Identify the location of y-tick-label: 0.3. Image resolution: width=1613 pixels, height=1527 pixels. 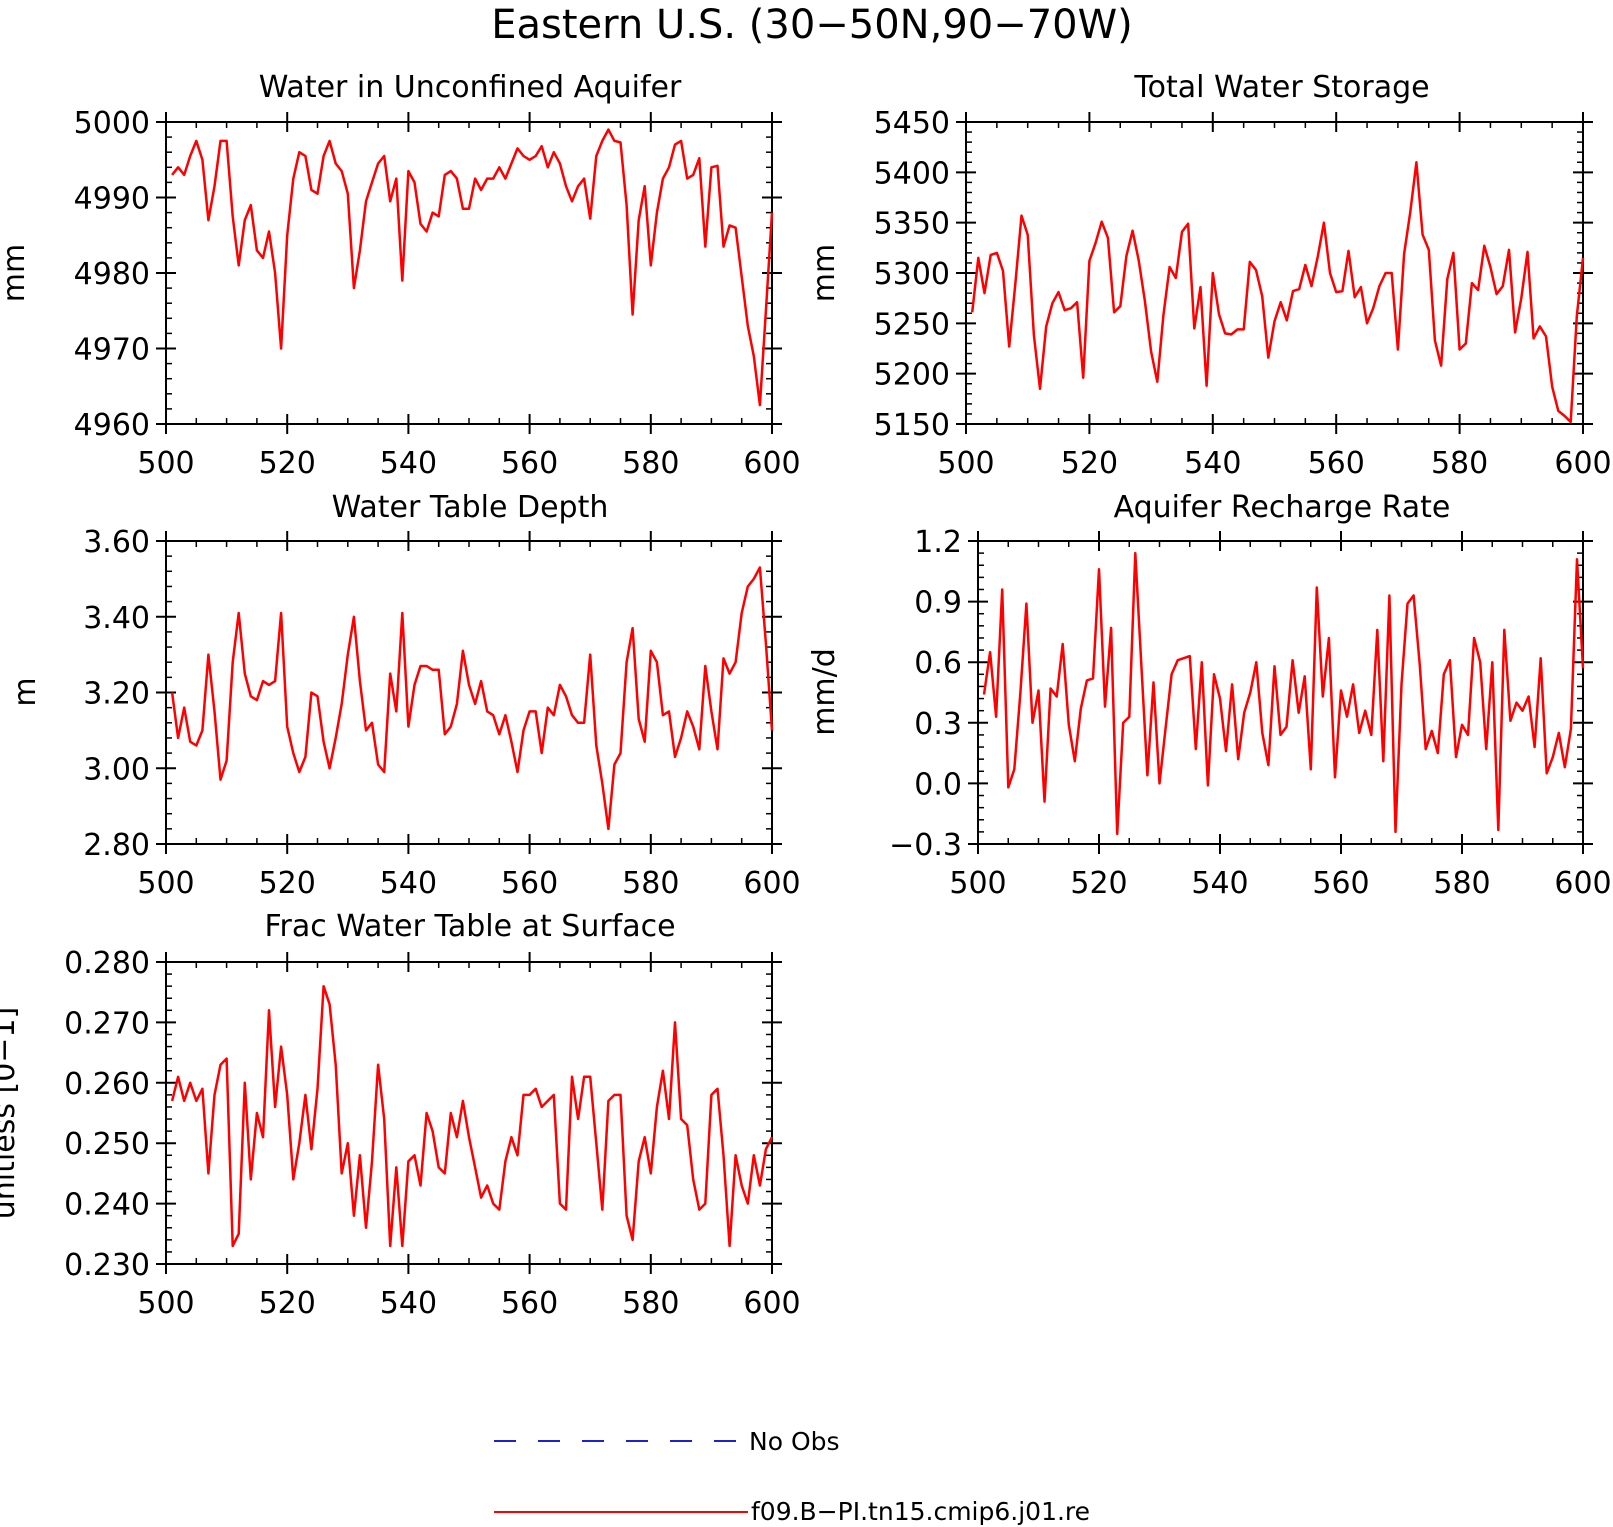
(938, 724).